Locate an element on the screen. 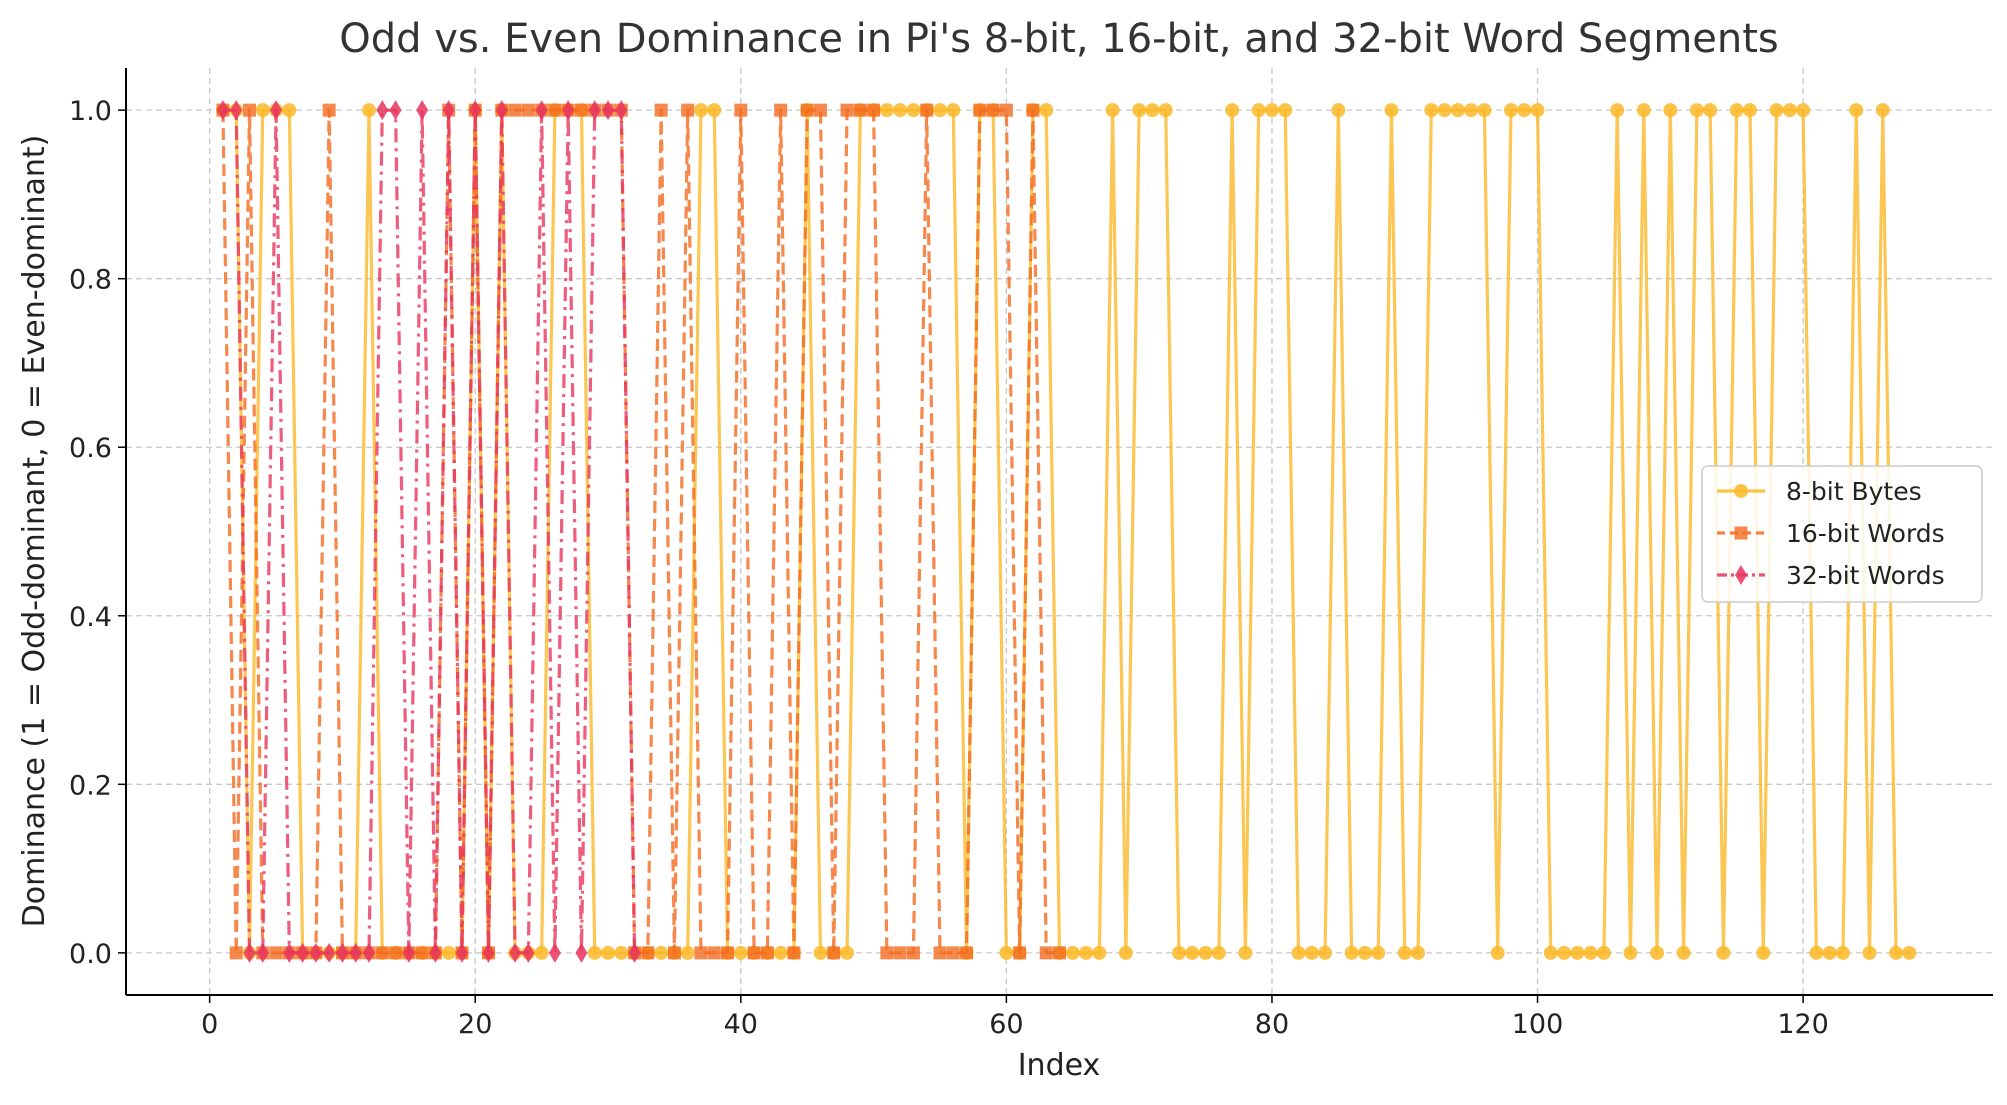 This screenshot has width=2007, height=1105. legend-swatch-marker is located at coordinates (1741, 491).